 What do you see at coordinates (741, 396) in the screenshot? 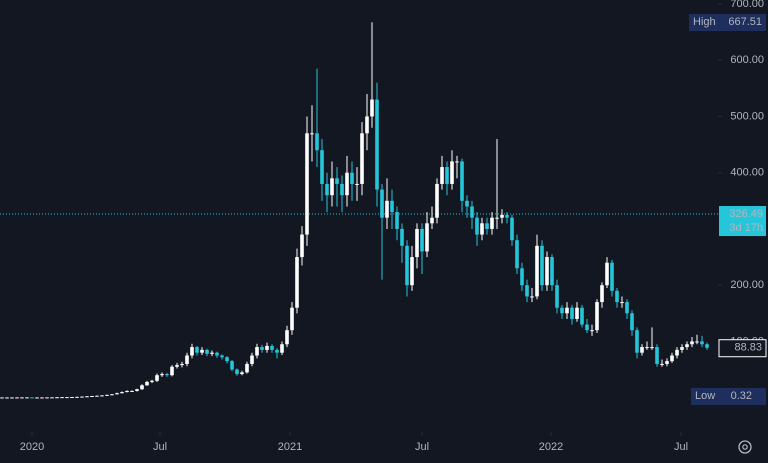
I see `low-value: 0.32` at bounding box center [741, 396].